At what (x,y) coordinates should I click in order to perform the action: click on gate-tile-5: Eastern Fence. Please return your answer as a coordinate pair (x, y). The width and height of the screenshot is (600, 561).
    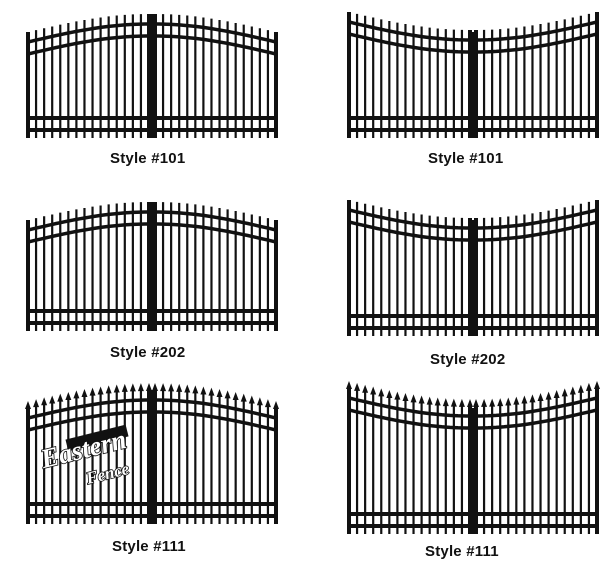
    Looking at the image, I should click on (151, 455).